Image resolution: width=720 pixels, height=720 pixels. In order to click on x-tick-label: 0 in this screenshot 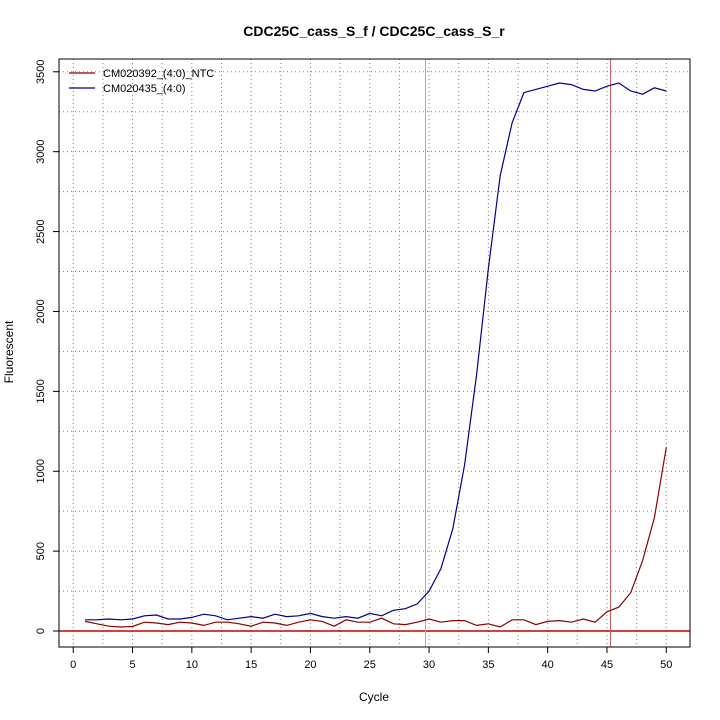, I will do `click(73, 665)`.